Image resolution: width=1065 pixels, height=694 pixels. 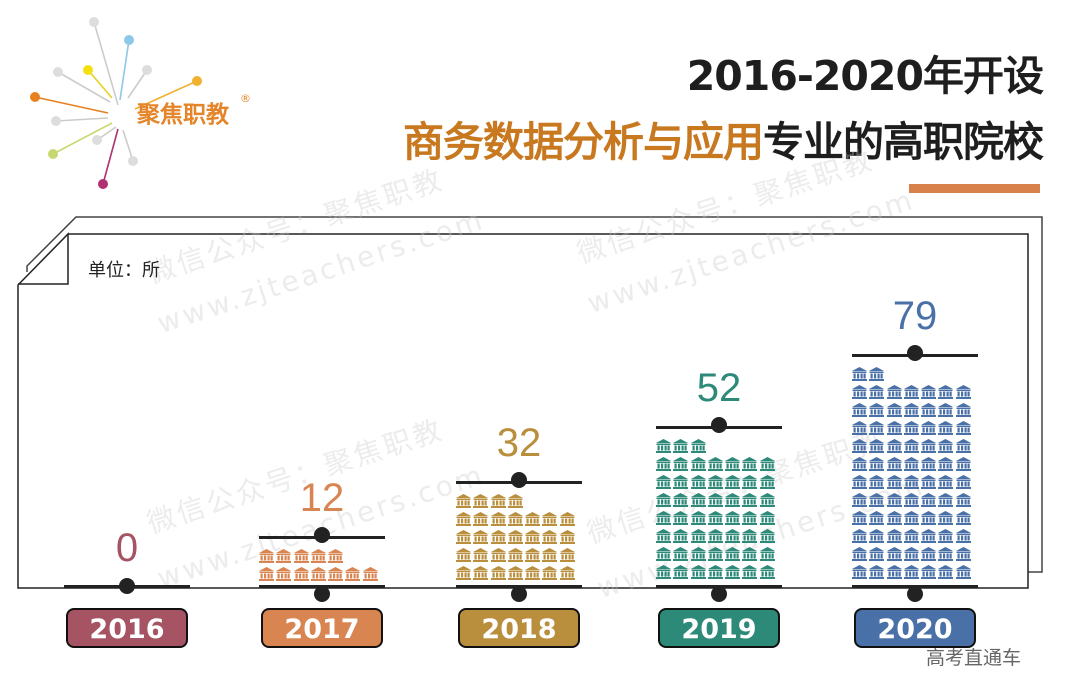 I want to click on value-label: 52, so click(x=719, y=388).